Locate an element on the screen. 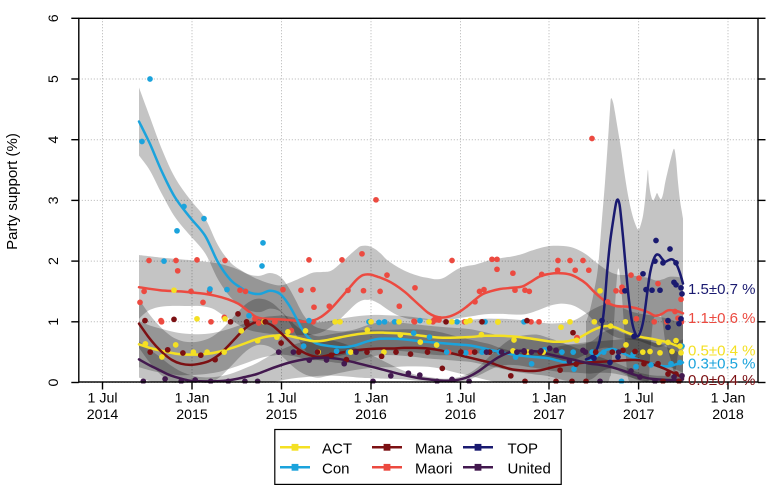  svg-text: 1.1±0.6 % is located at coordinates (721, 318).